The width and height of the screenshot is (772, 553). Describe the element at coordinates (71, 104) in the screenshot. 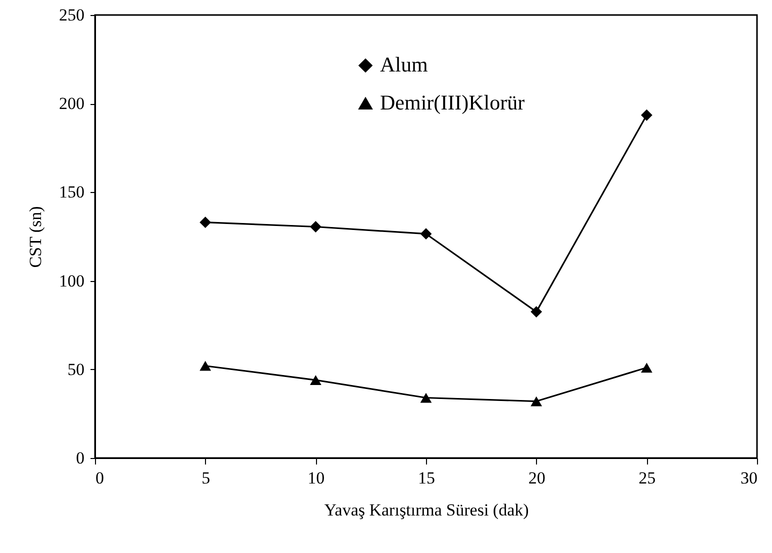

I see `y-tick-label: 200` at that location.